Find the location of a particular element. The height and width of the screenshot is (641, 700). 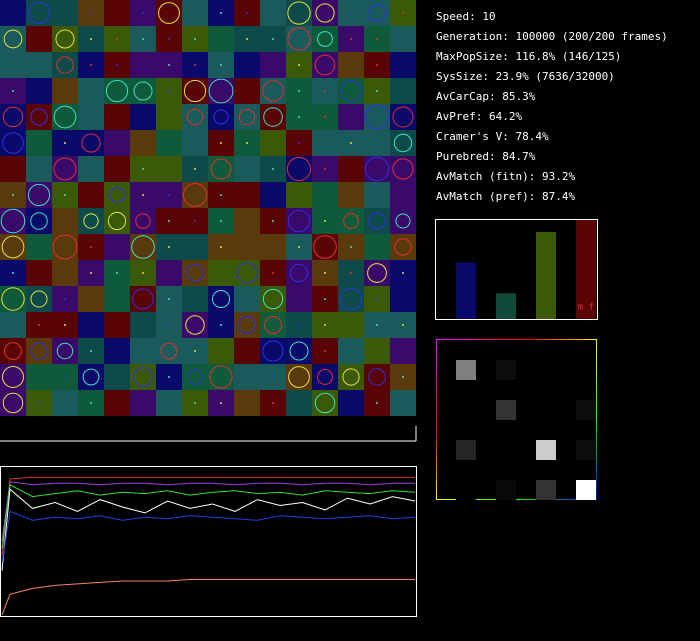

stat: AvPref: 64.2% is located at coordinates (479, 116).